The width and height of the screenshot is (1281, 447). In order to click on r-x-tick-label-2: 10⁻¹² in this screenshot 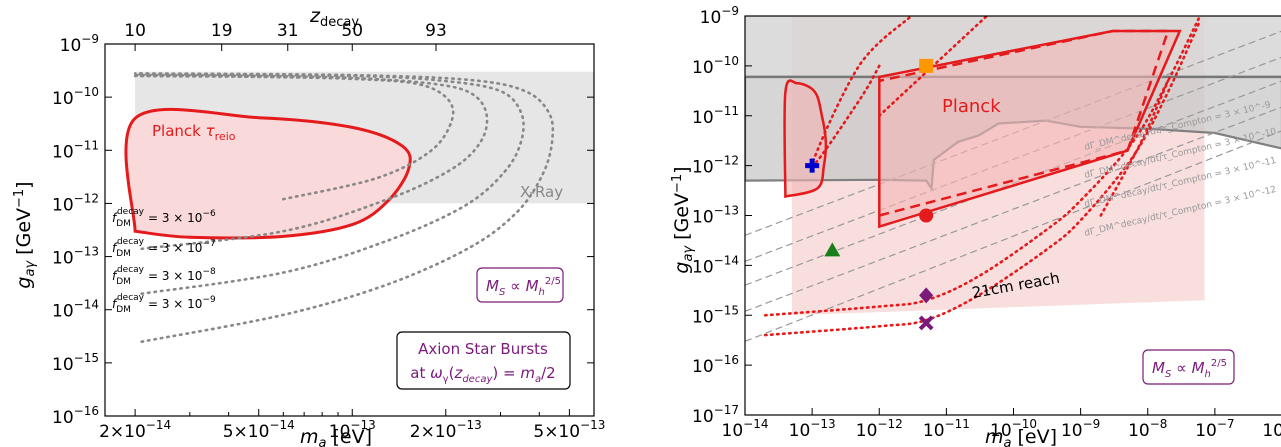, I will do `click(879, 429)`.